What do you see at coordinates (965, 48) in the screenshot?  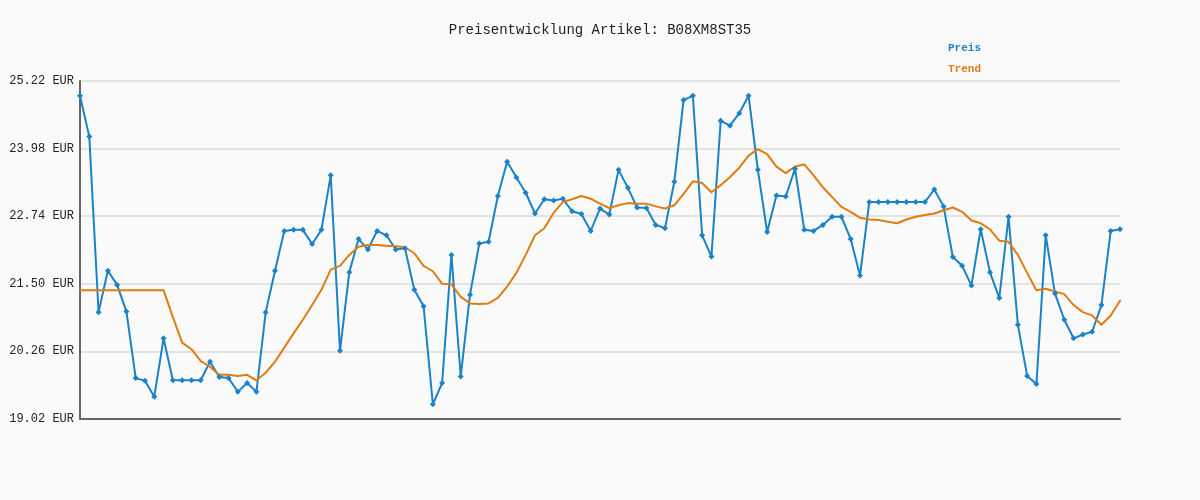 I see `text: Preis` at bounding box center [965, 48].